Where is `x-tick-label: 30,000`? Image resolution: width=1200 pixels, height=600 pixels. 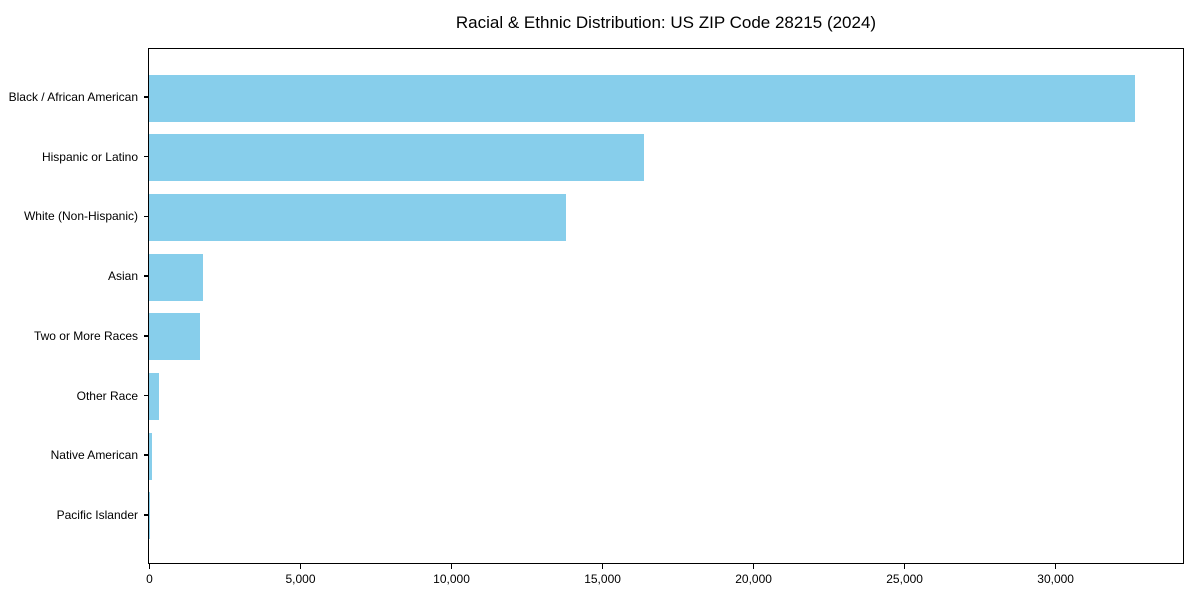 x-tick-label: 30,000 is located at coordinates (1055, 579).